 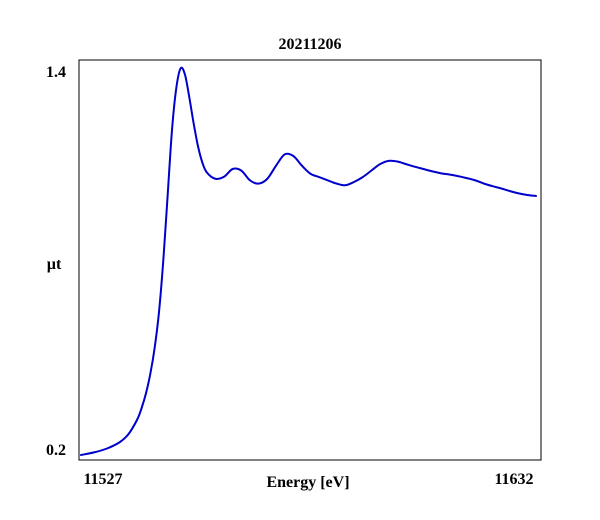 I want to click on chart-title: 20211206, so click(x=309, y=44).